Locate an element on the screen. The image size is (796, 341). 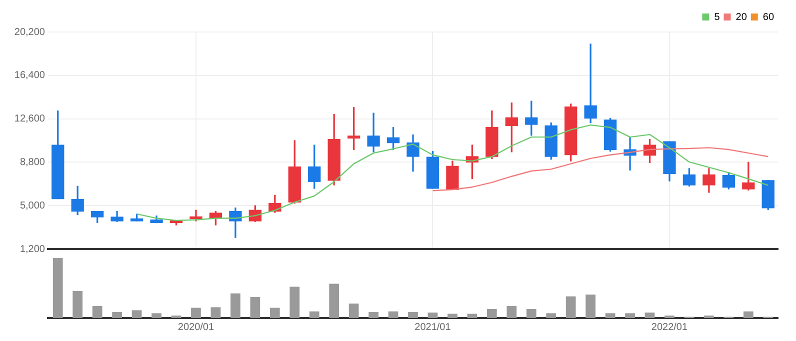
y-tick-label: 20,200 is located at coordinates (30, 32).